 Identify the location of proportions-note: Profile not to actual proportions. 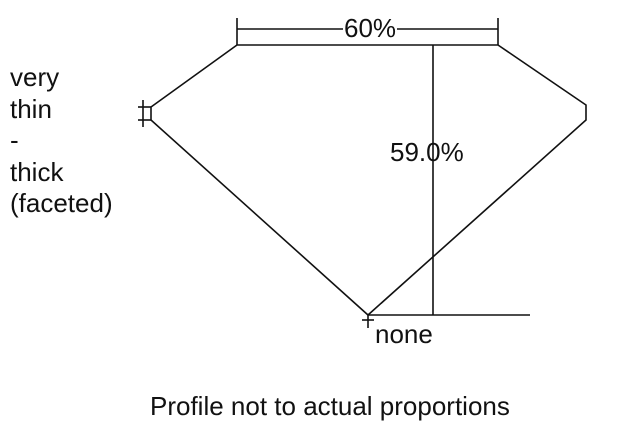
(330, 406).